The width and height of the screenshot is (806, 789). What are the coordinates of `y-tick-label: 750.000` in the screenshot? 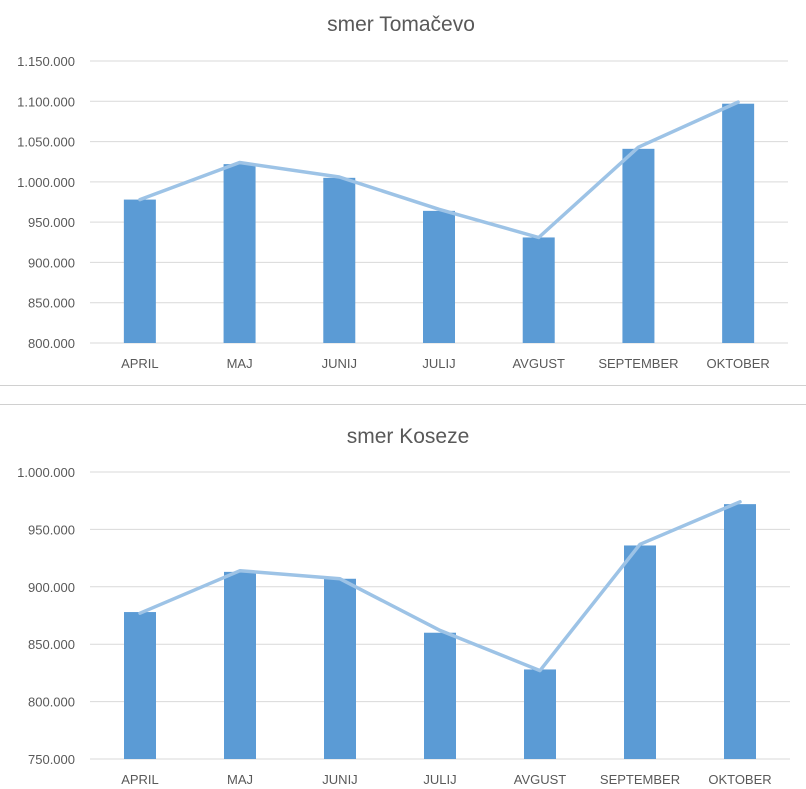 It's located at (51, 759).